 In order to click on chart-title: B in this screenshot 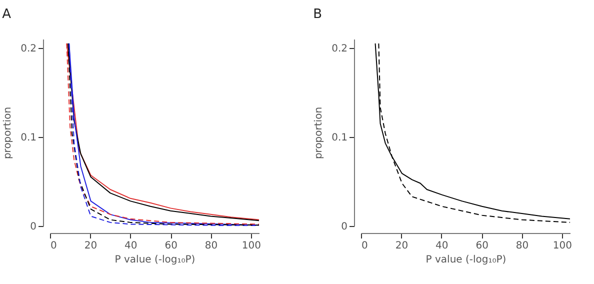, I will do `click(317, 14)`.